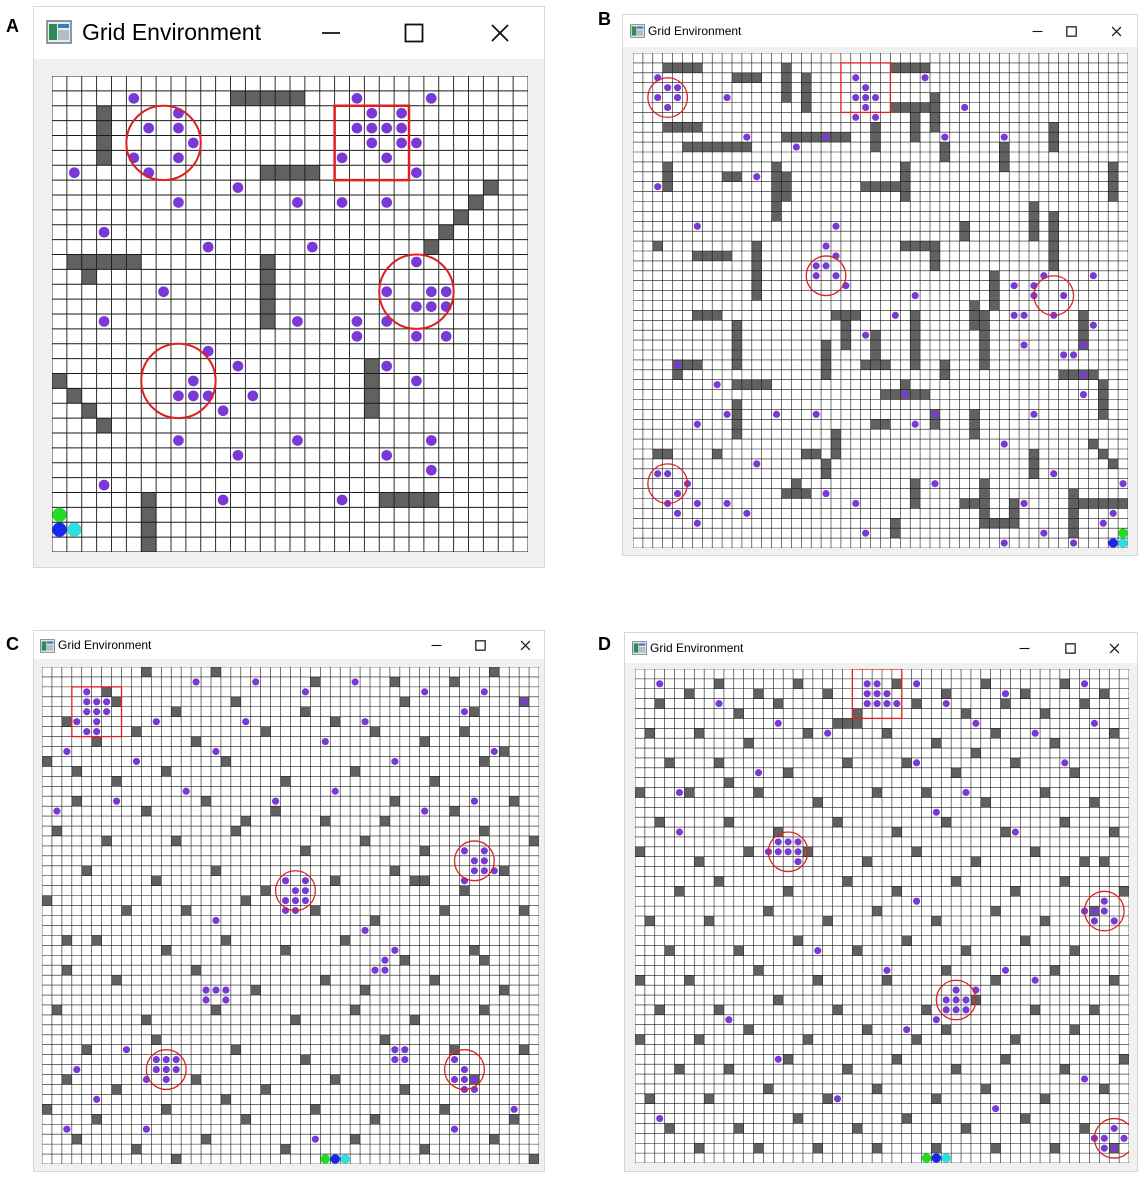  What do you see at coordinates (97, 712) in the screenshot?
I see `highlight-square` at bounding box center [97, 712].